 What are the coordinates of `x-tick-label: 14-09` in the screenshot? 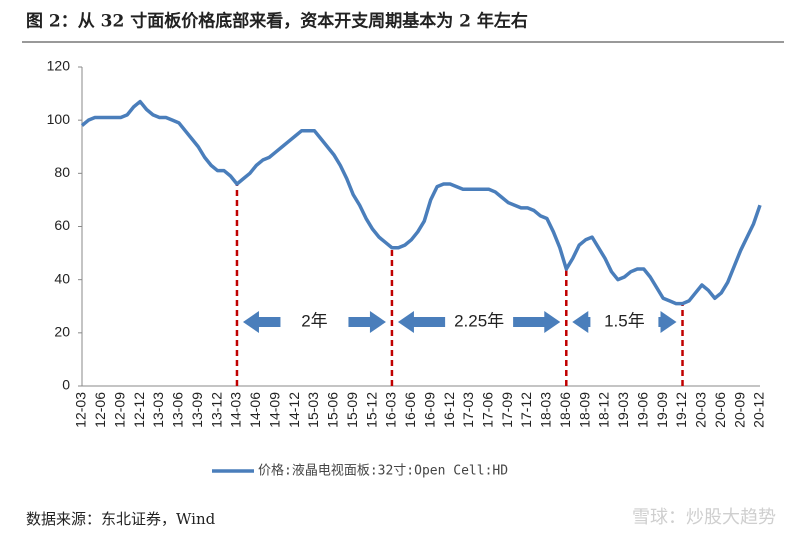 It's located at (274, 410).